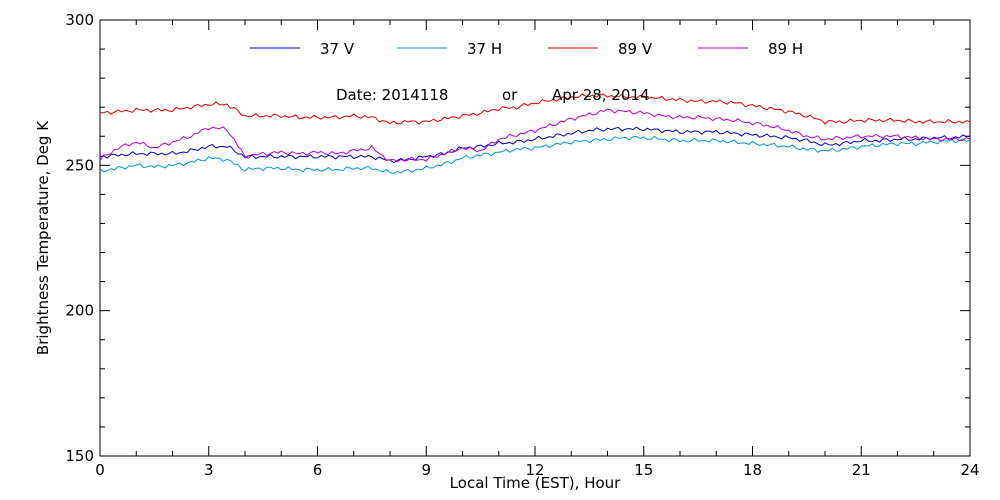  I want to click on legend-label: 89 V, so click(635, 49).